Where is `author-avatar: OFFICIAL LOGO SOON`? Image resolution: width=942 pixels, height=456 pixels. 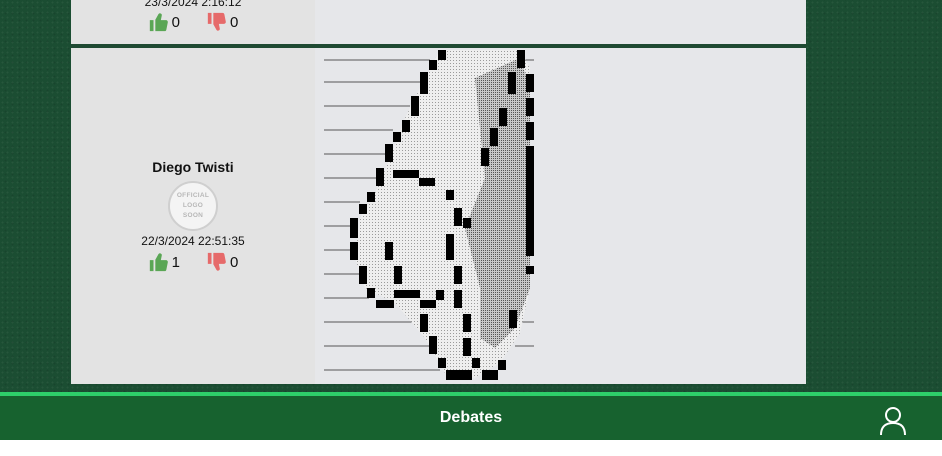
author-avatar: OFFICIAL LOGO SOON is located at coordinates (193, 206).